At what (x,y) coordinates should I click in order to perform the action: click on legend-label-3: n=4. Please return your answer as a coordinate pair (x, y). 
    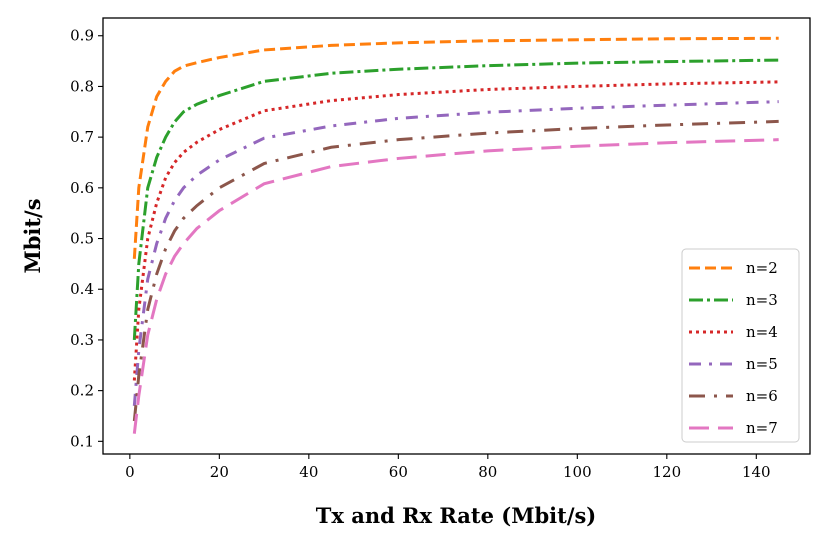
    Looking at the image, I should click on (762, 332).